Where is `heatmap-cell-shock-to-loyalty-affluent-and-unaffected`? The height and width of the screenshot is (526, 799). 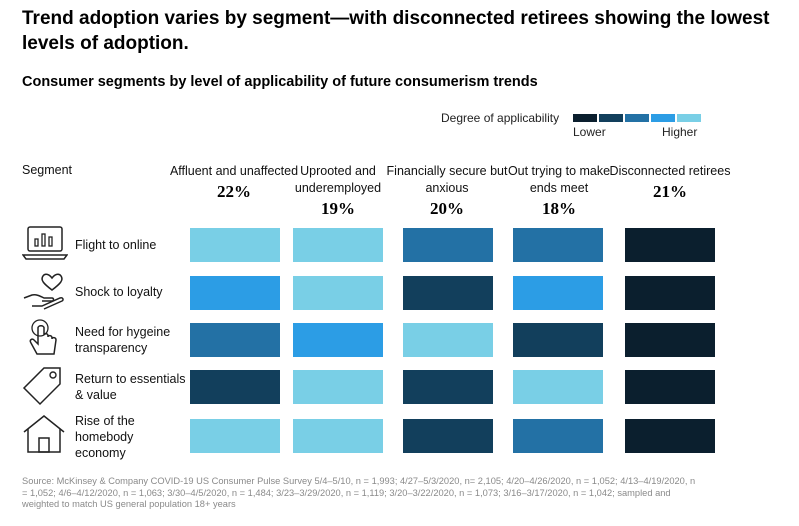 heatmap-cell-shock-to-loyalty-affluent-and-unaffected is located at coordinates (235, 293).